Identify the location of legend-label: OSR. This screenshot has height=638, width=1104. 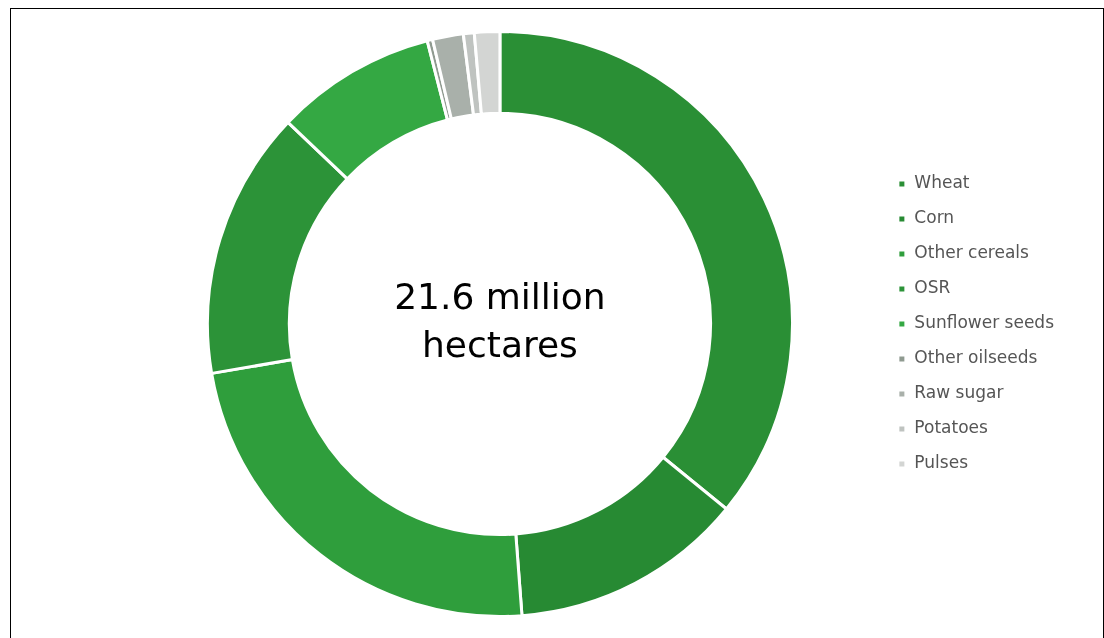
(932, 287).